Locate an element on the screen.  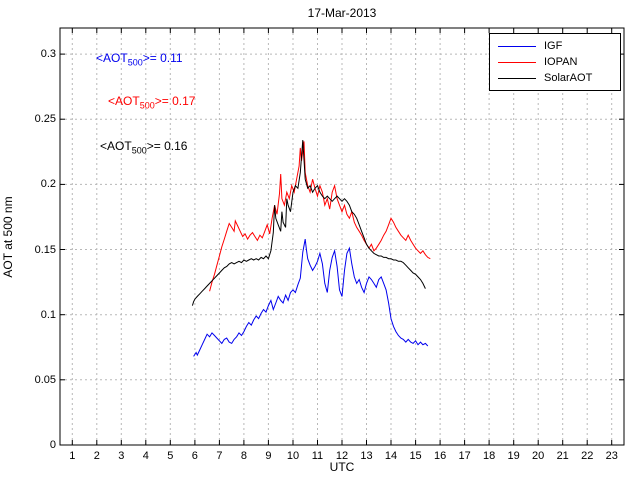
mean-aot-annotation-iopan: <AOT500>= 0.17 is located at coordinates (151, 102).